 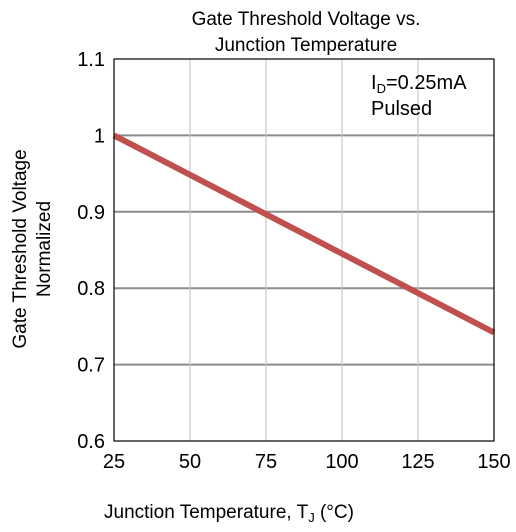 I want to click on x-tick-label: 50, so click(x=190, y=462).